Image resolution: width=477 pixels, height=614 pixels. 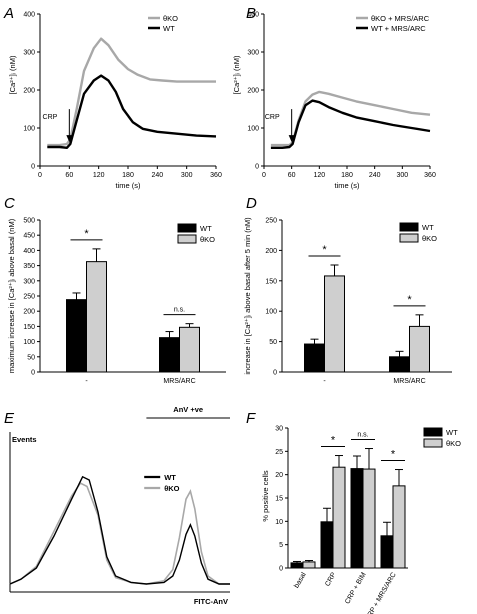 I want to click on series-line-b-wt, so click(x=350, y=124).